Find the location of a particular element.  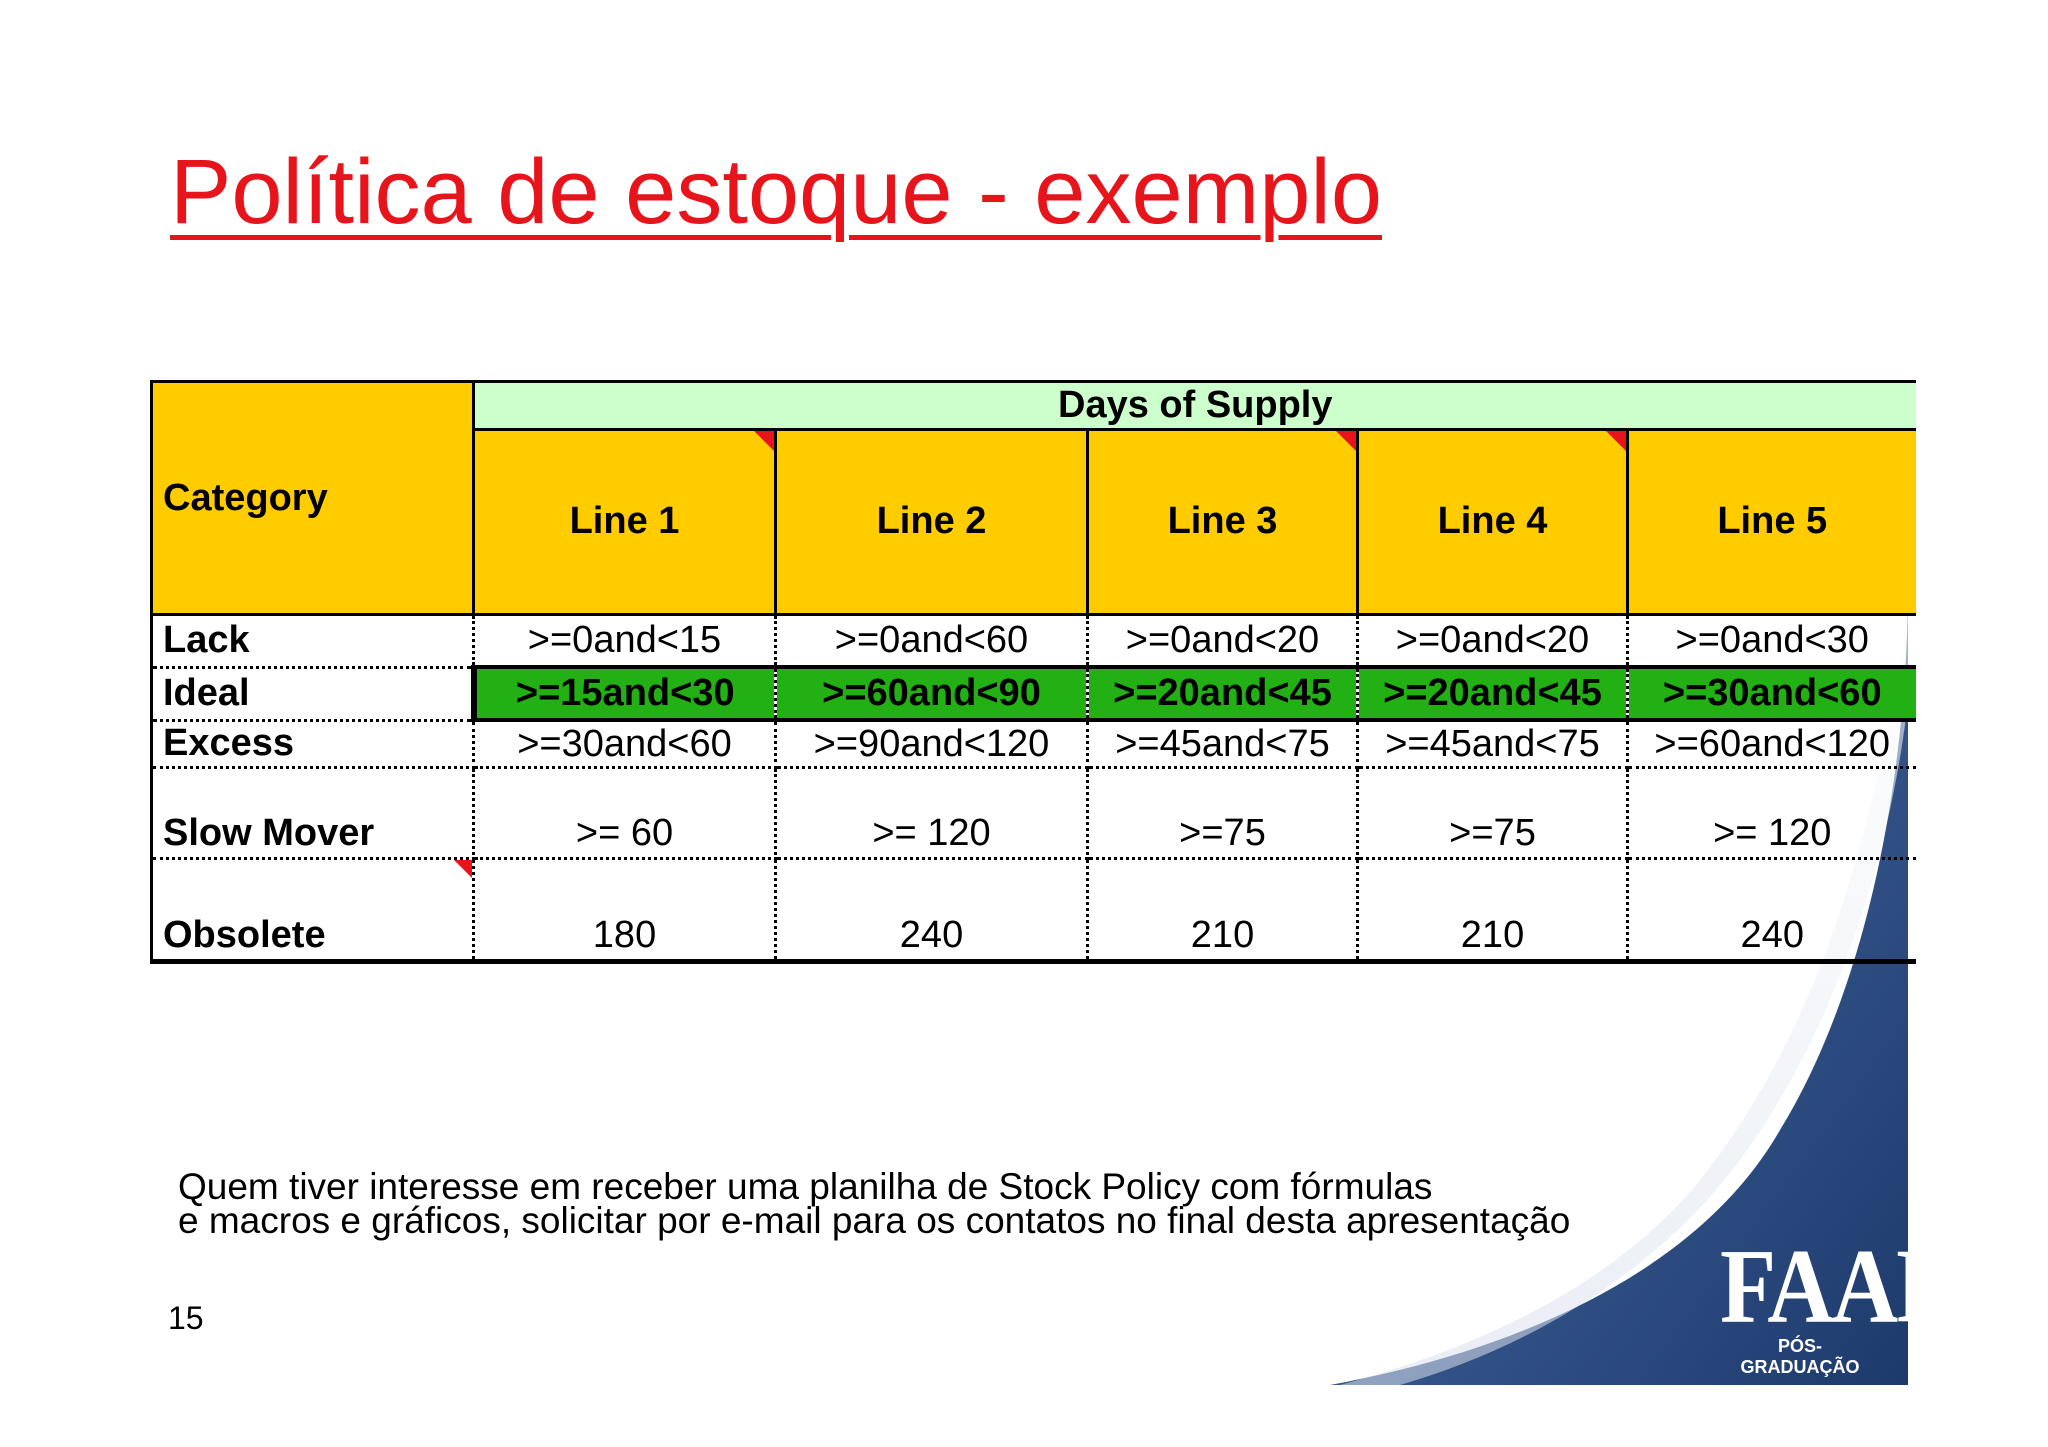

table-header-row: Category Days of Supply is located at coordinates (1033, 498).